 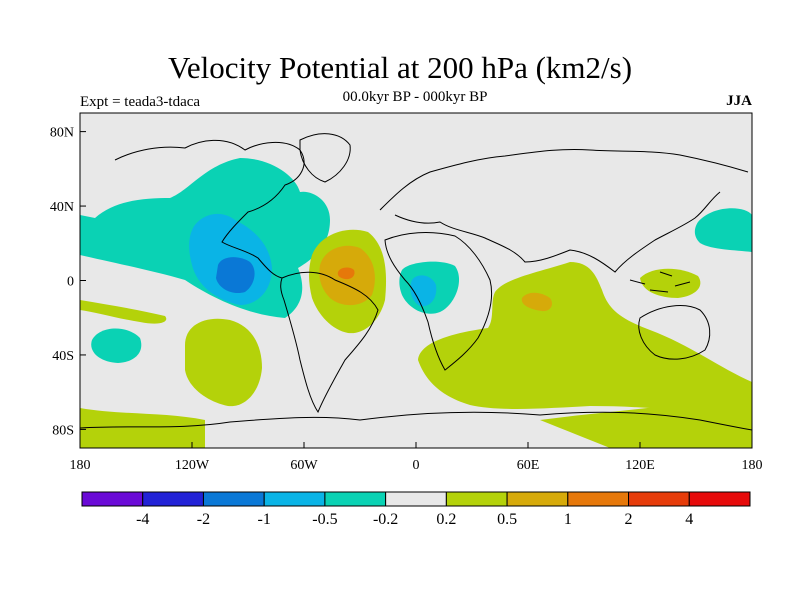 What do you see at coordinates (674, 332) in the screenshot?
I see `coast-australia` at bounding box center [674, 332].